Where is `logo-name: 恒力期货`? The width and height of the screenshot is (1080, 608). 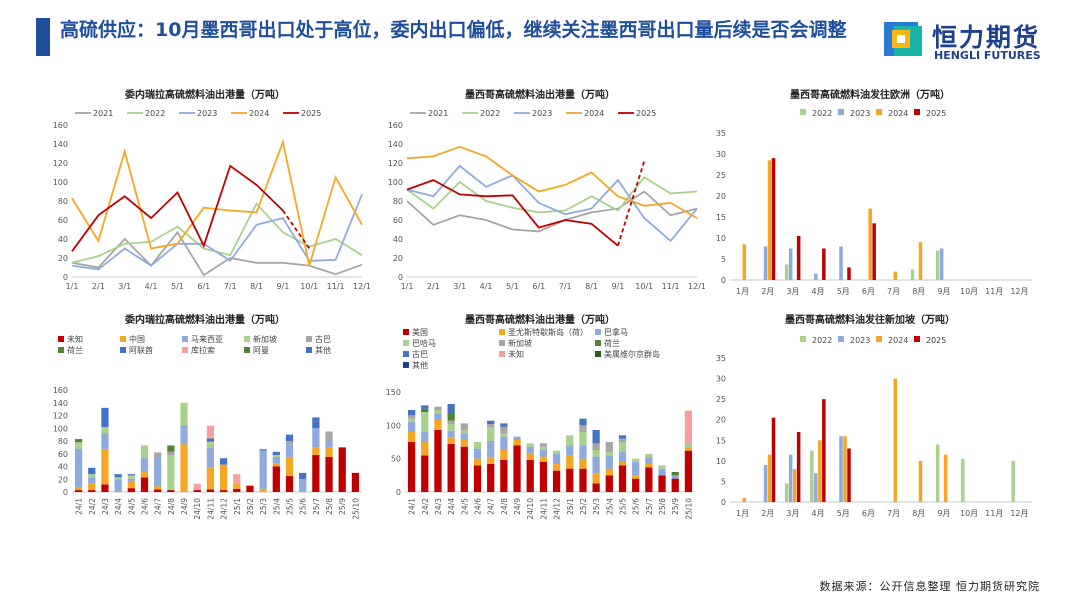 logo-name: 恒力期货 is located at coordinates (986, 37).